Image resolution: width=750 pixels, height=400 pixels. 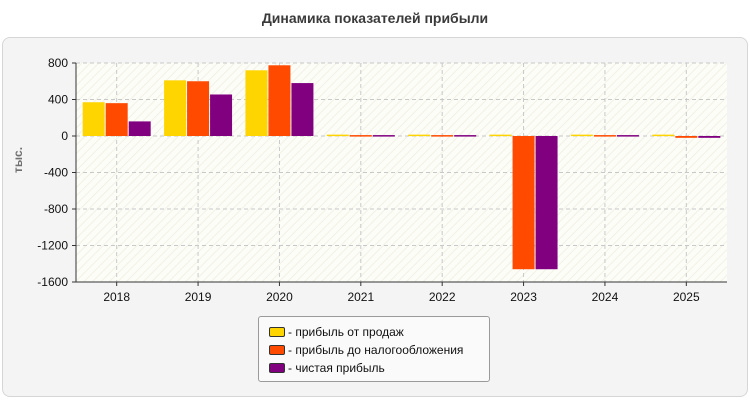 I want to click on y-tick-label: -1200, so click(x=52, y=246).